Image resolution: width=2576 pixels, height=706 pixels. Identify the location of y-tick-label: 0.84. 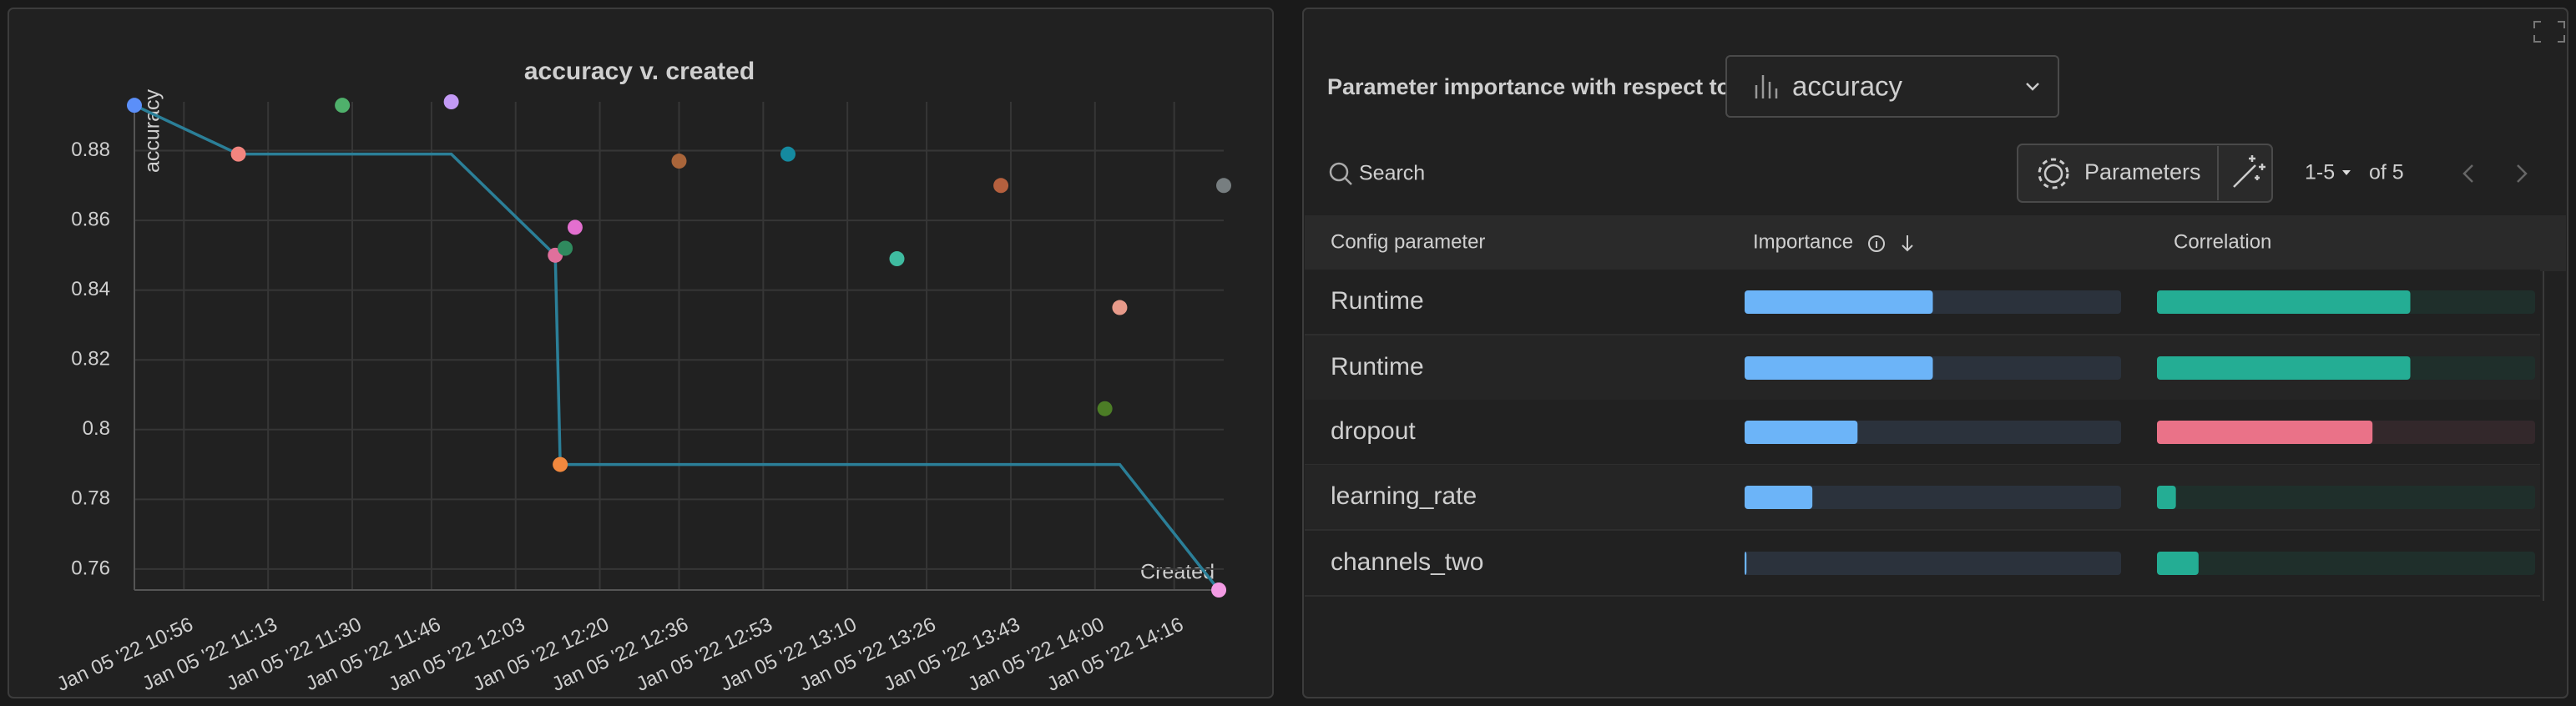
(90, 289).